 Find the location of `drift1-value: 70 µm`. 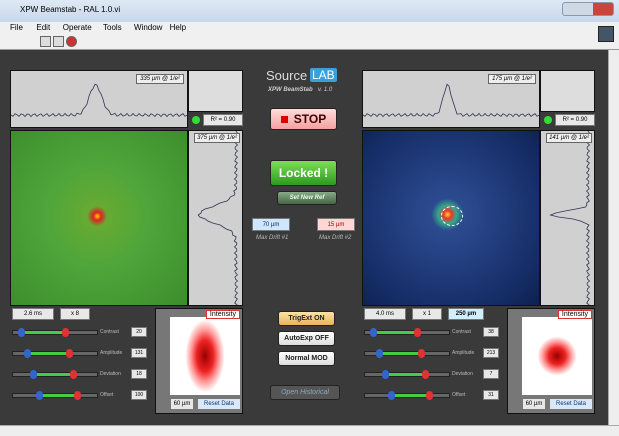

drift1-value: 70 µm is located at coordinates (271, 224).